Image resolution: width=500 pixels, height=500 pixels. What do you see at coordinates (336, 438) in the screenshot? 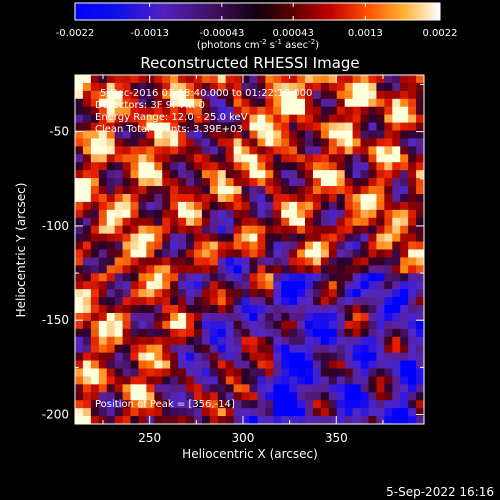
I see `x-tick-label: 350` at bounding box center [336, 438].